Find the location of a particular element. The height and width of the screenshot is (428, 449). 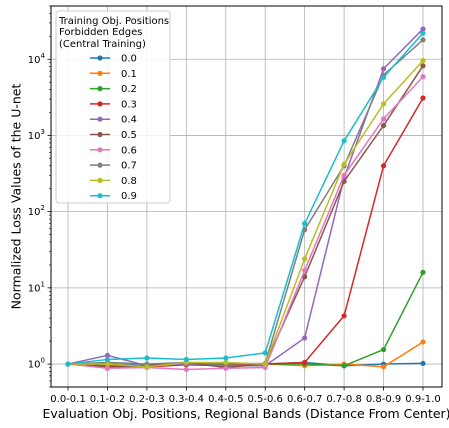

x-tick-label: 0.2-0.3 is located at coordinates (146, 399).